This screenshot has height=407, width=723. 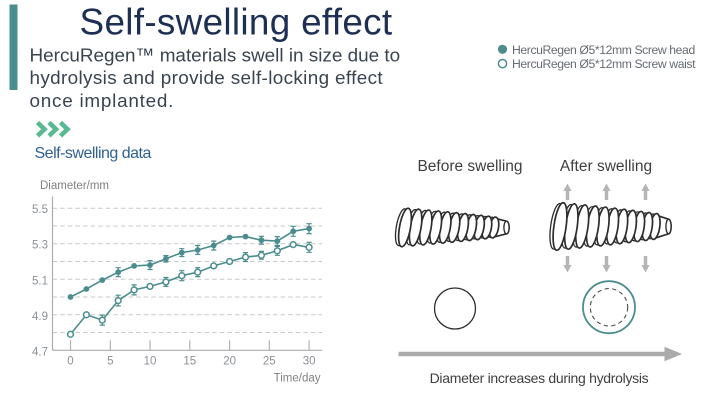 What do you see at coordinates (93, 153) in the screenshot?
I see `svg-text: Self-swelling data` at bounding box center [93, 153].